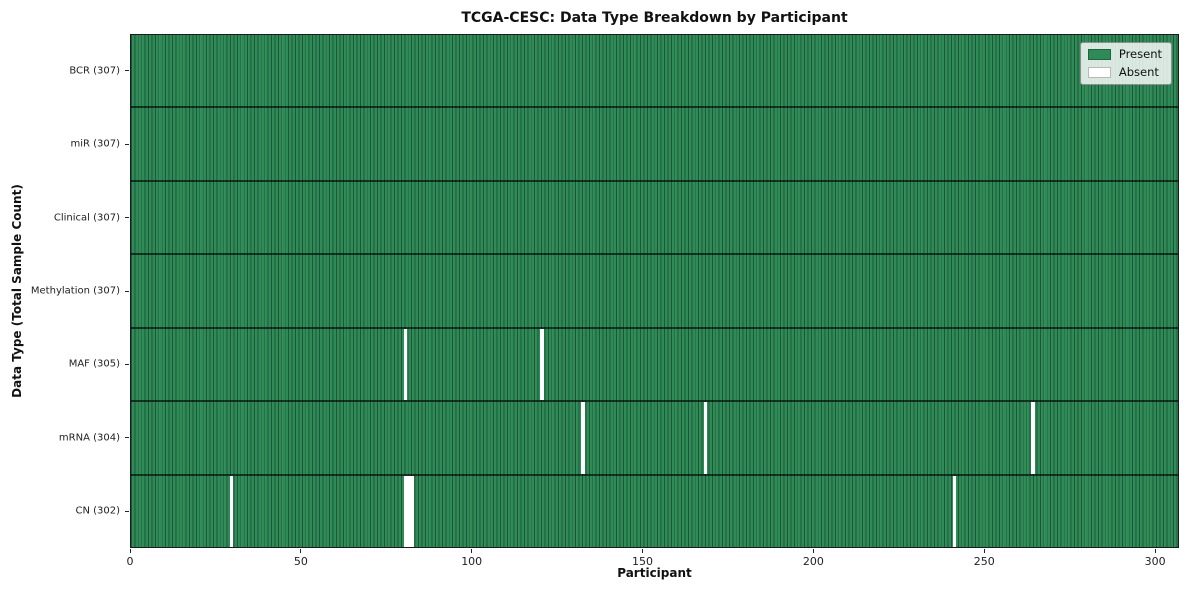  What do you see at coordinates (86, 217) in the screenshot?
I see `y-tick-label: Clinical (307)` at bounding box center [86, 217].